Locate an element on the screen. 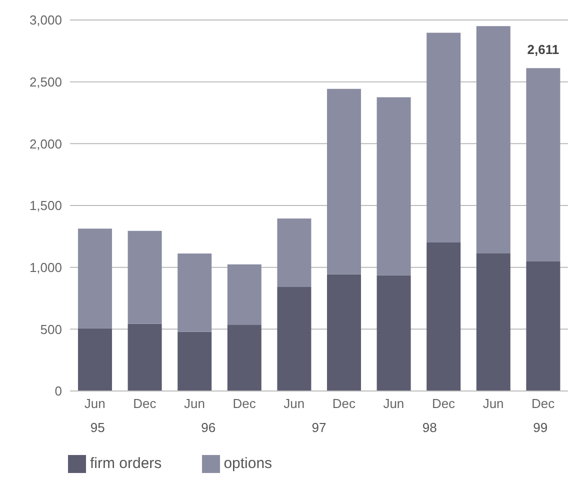 This screenshot has width=586, height=487. y-tick-label: 3,000 is located at coordinates (45, 20).